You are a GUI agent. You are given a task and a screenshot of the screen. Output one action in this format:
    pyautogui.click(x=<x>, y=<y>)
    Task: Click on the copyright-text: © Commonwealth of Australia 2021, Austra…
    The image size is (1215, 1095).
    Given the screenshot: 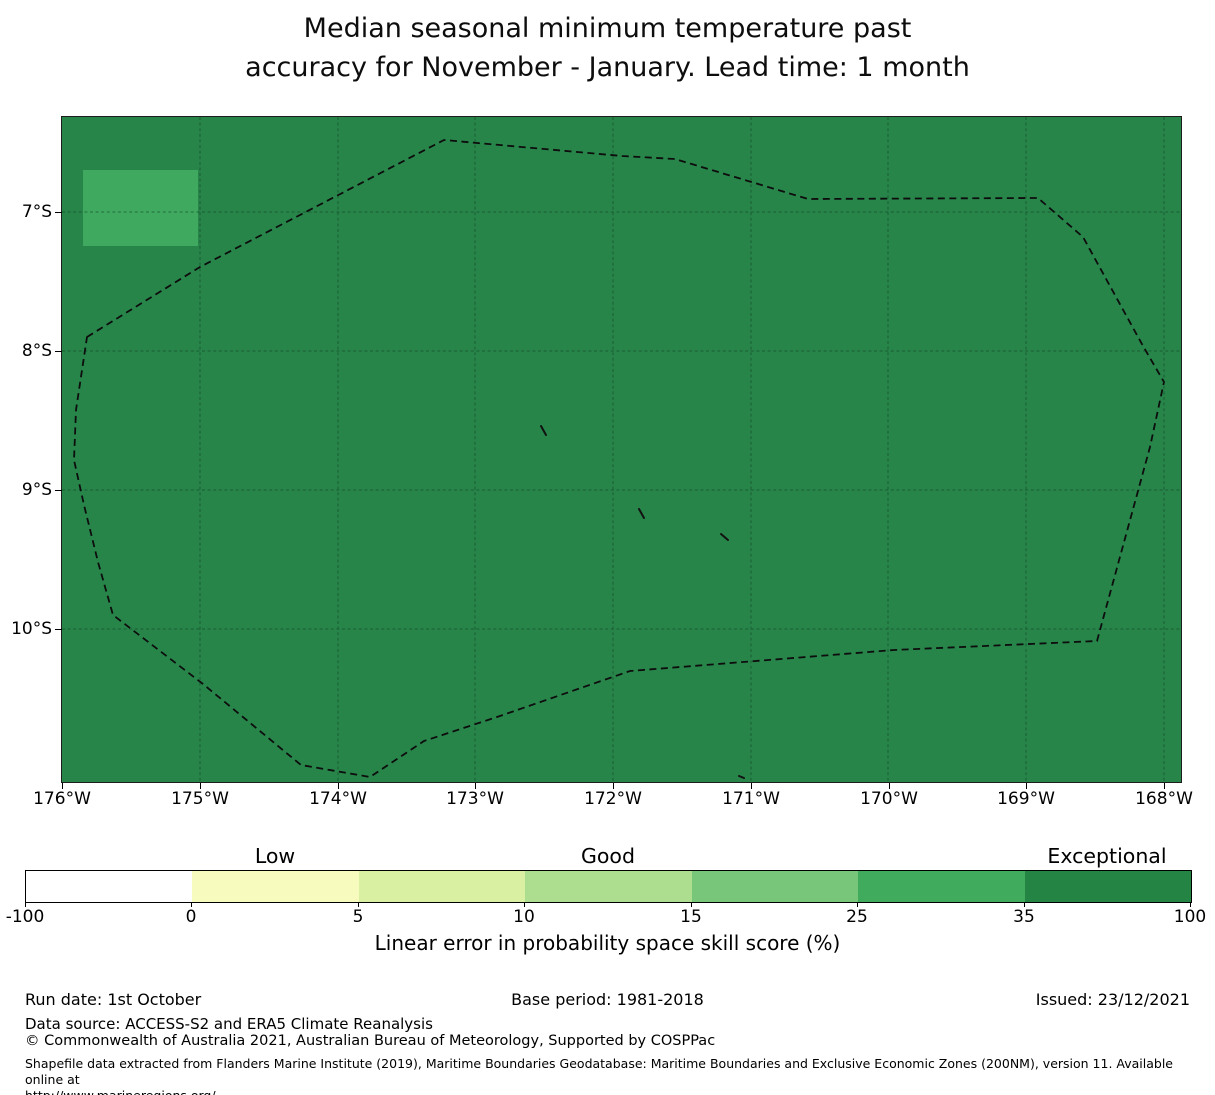 What is the action you would take?
    pyautogui.click(x=370, y=1041)
    